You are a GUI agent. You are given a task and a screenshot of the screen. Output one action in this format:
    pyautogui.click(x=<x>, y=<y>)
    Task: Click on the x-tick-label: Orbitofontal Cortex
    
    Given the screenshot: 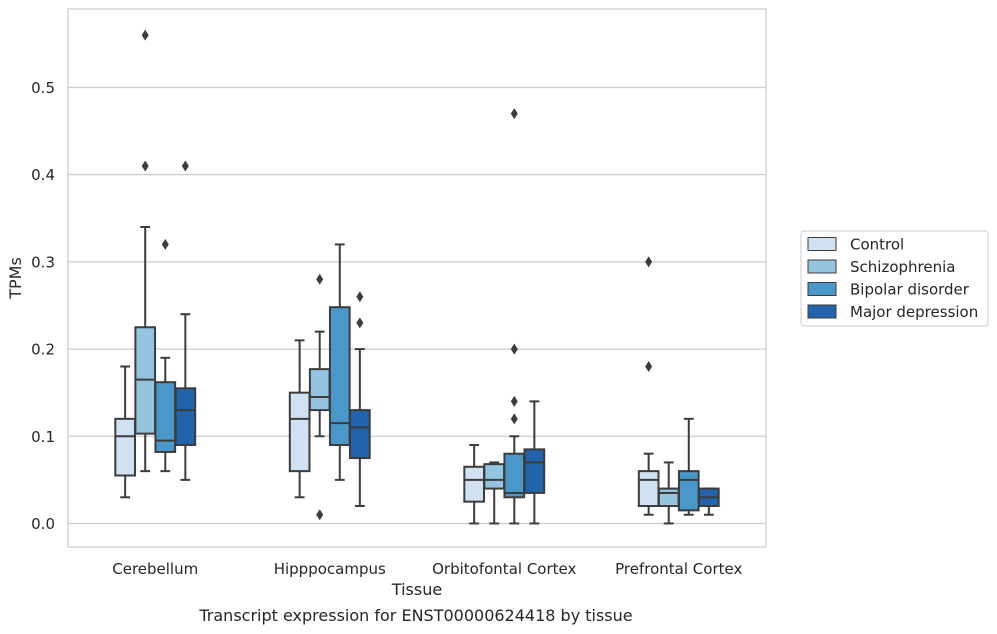 What is the action you would take?
    pyautogui.click(x=504, y=569)
    